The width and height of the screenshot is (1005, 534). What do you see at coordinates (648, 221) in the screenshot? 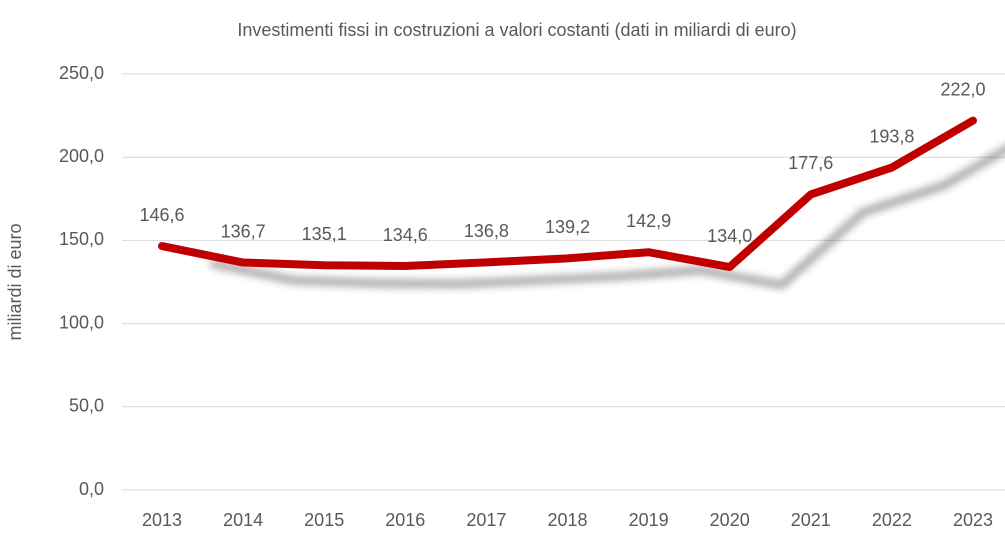
I see `data-label: 142,9` at bounding box center [648, 221].